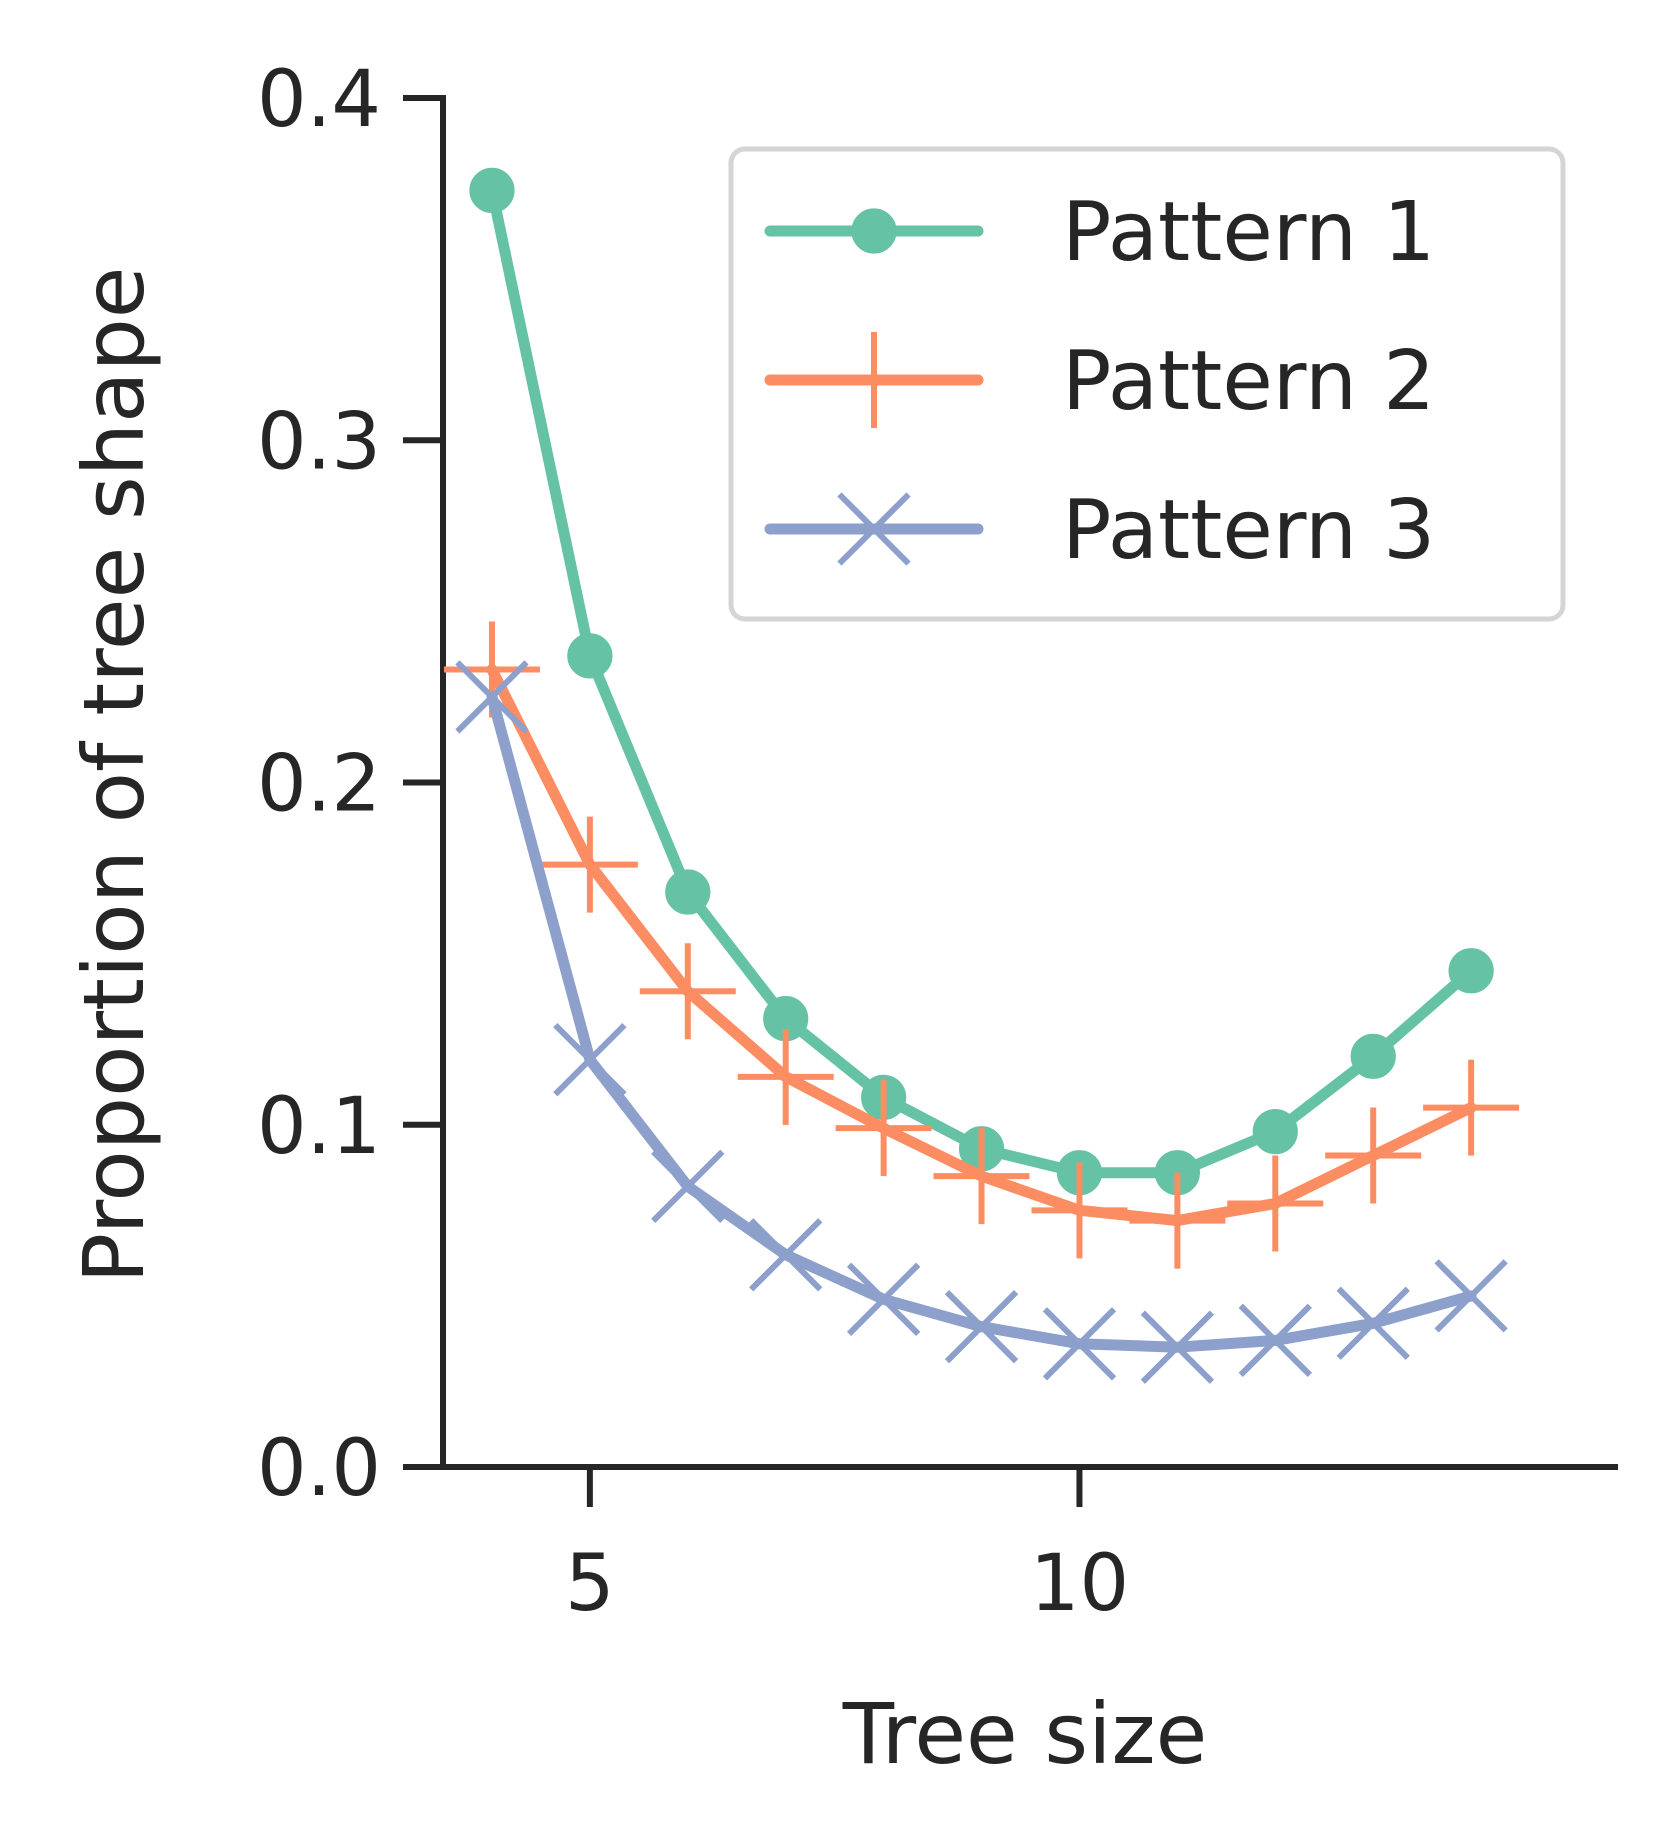  I want to click on chart-legend: Pattern 1 Pattern 2 Pattern 3, so click(1147, 384).